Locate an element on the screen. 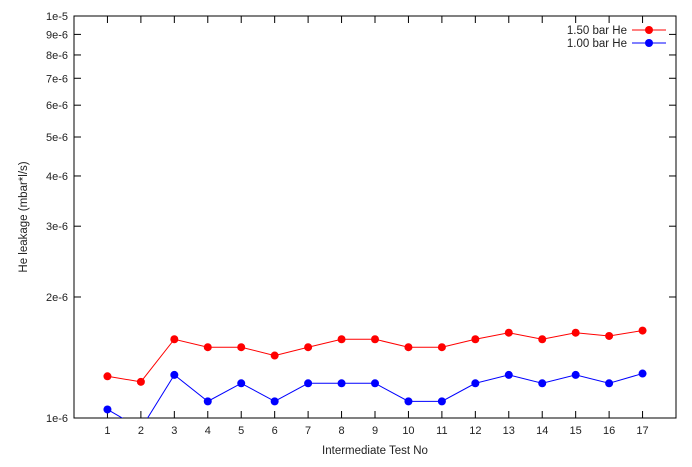 The image size is (692, 467). x-axis-title: Intermediate Test No is located at coordinates (375, 451).